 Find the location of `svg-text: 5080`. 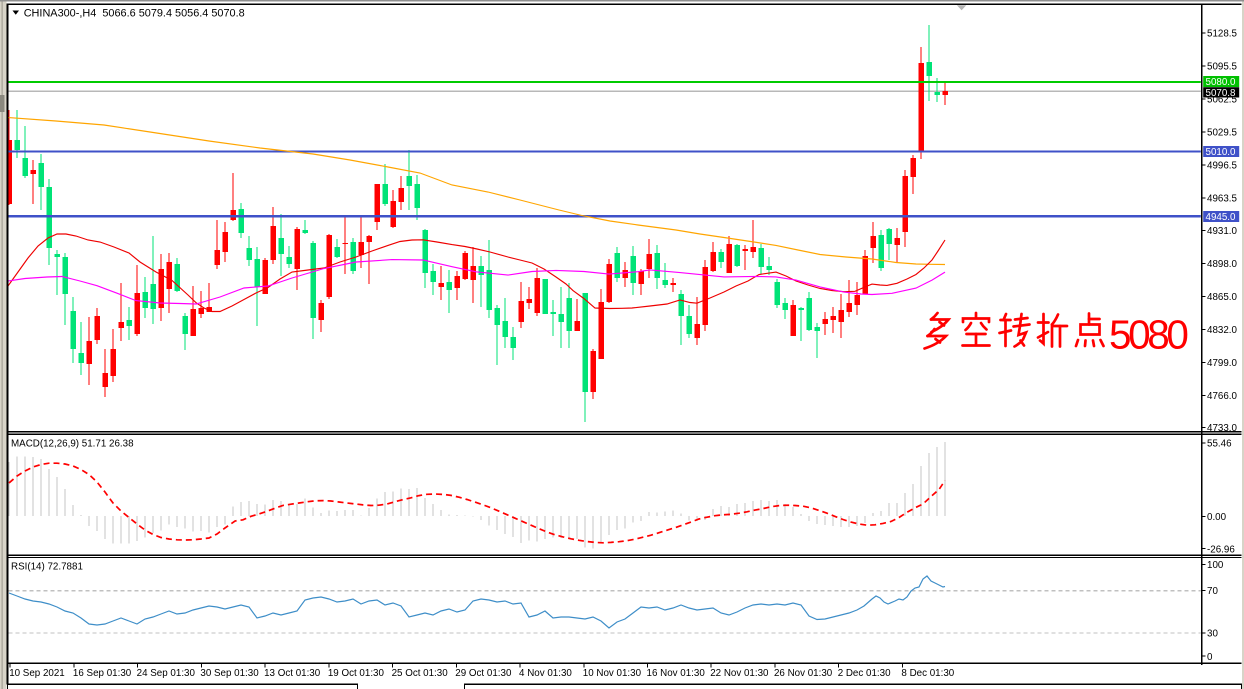

svg-text: 5080 is located at coordinates (1148, 335).